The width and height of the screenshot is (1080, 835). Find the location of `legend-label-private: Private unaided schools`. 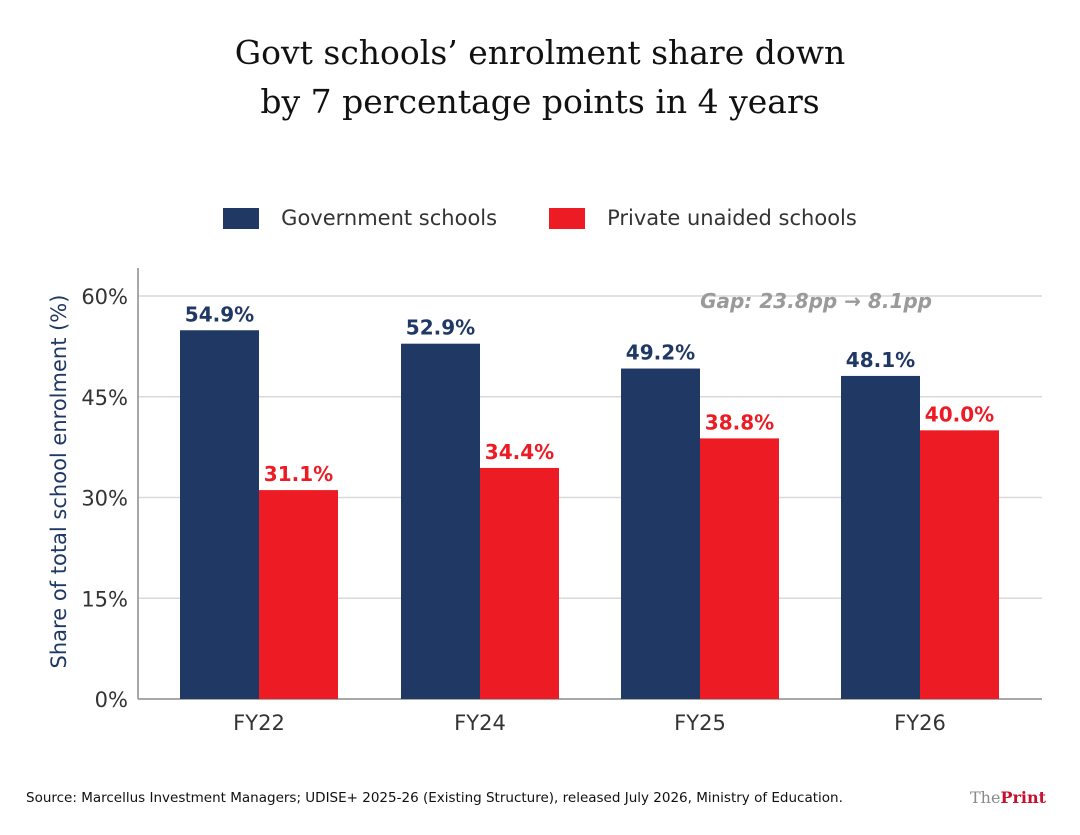

legend-label-private: Private unaided schools is located at coordinates (732, 218).